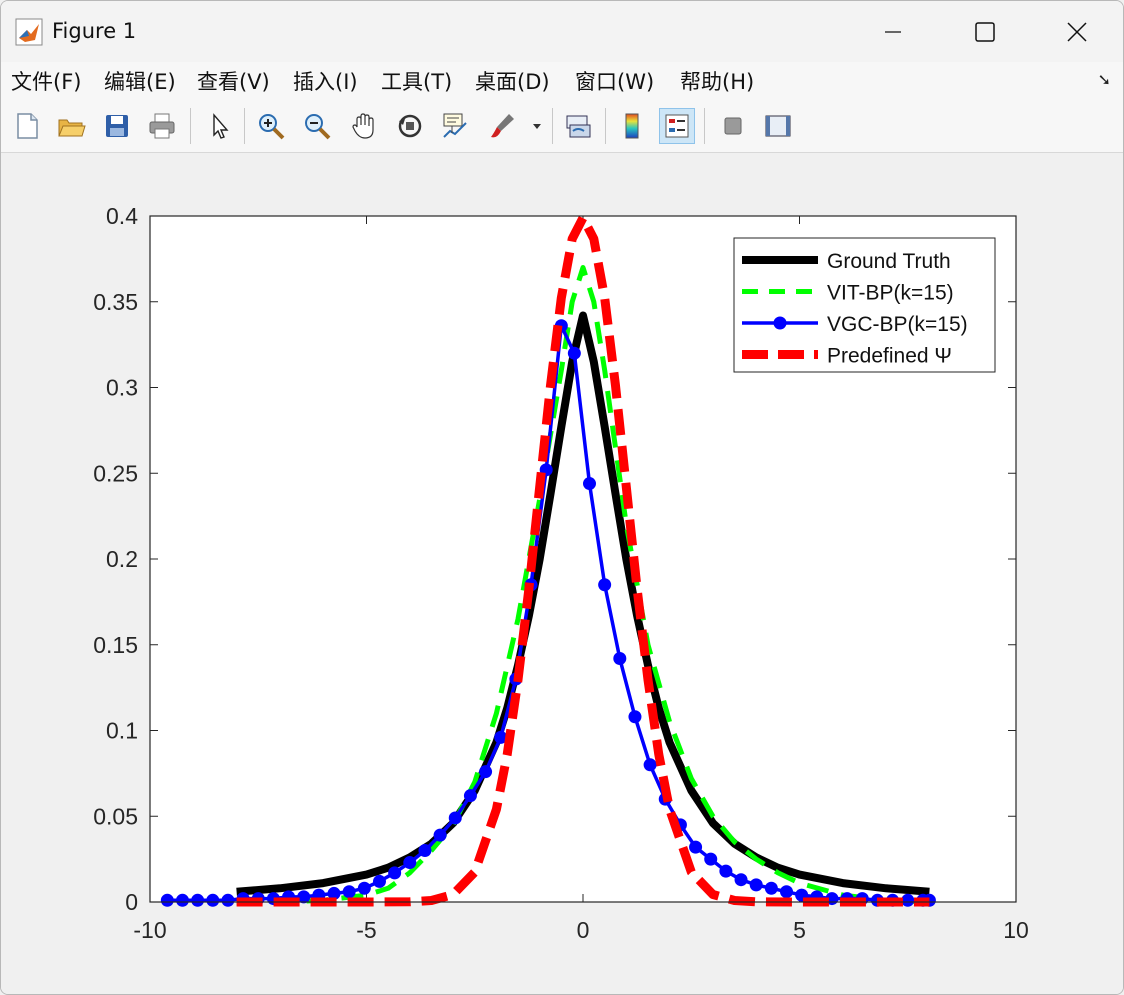  I want to click on dock-arrow-icon: ➘, so click(1104, 79).